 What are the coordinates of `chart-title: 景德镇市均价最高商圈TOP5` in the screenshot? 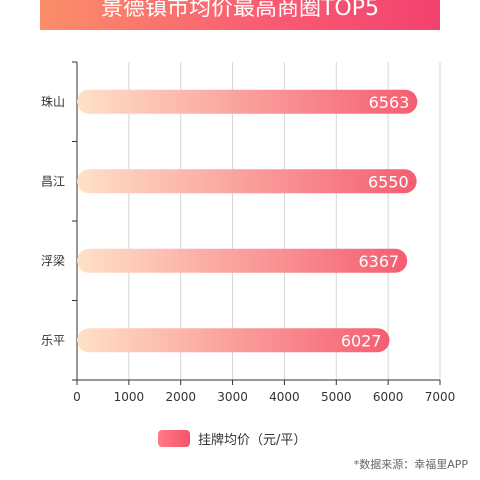 It's located at (240, 15).